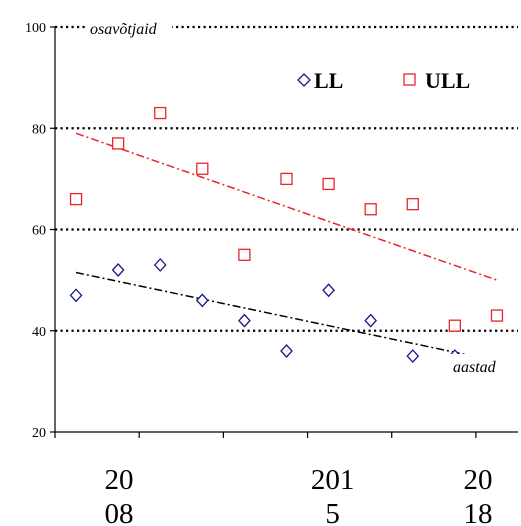  I want to click on ylabel-background, so click(129, 27).